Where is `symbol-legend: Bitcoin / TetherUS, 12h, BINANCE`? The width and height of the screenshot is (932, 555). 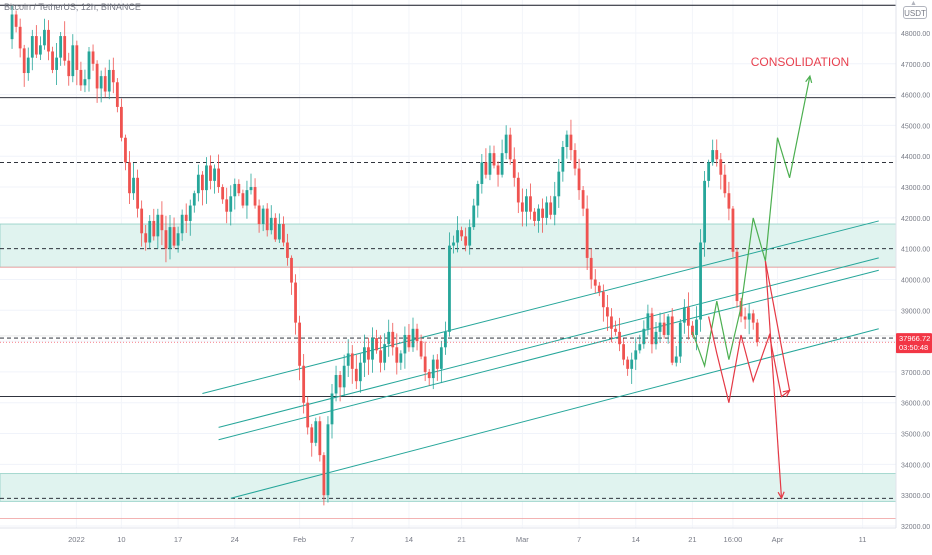
symbol-legend: Bitcoin / TetherUS, 12h, BINANCE is located at coordinates (72, 7).